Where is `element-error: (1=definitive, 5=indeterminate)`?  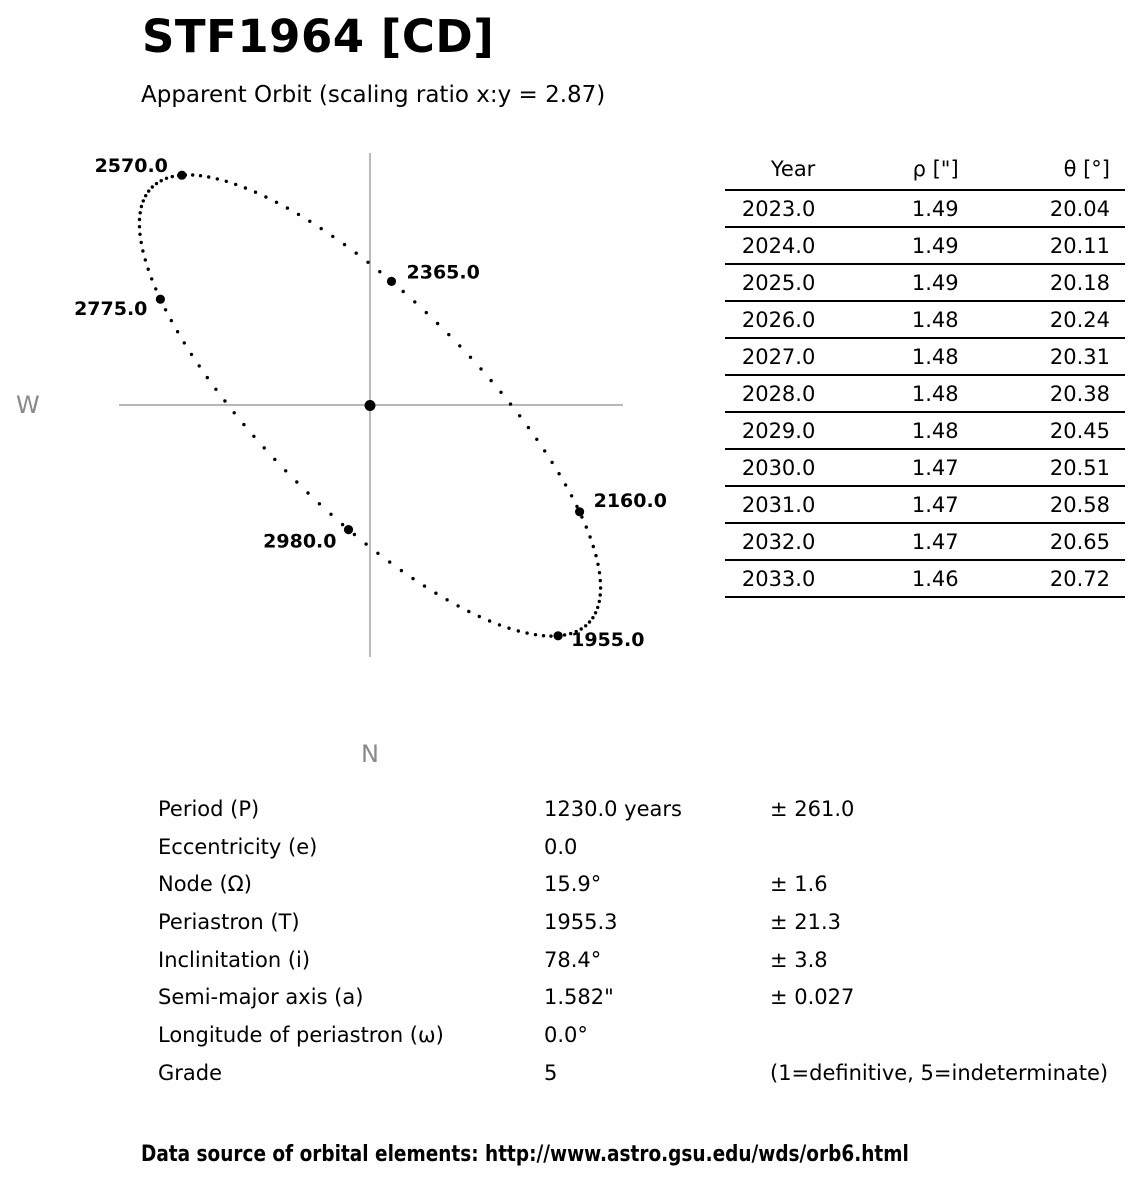 element-error: (1=definitive, 5=indeterminate) is located at coordinates (939, 1072).